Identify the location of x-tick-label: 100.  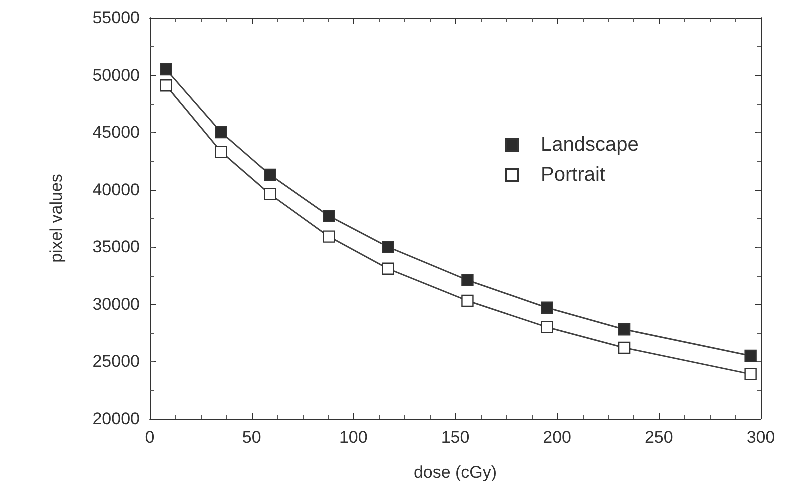
(353, 437).